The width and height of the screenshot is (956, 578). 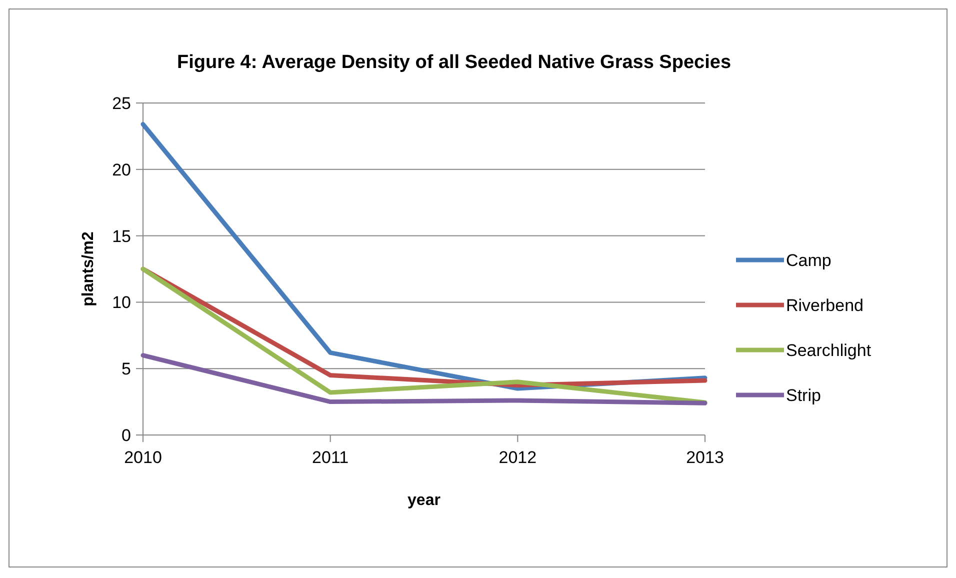 I want to click on y-tick-label: 5, so click(x=126, y=369).